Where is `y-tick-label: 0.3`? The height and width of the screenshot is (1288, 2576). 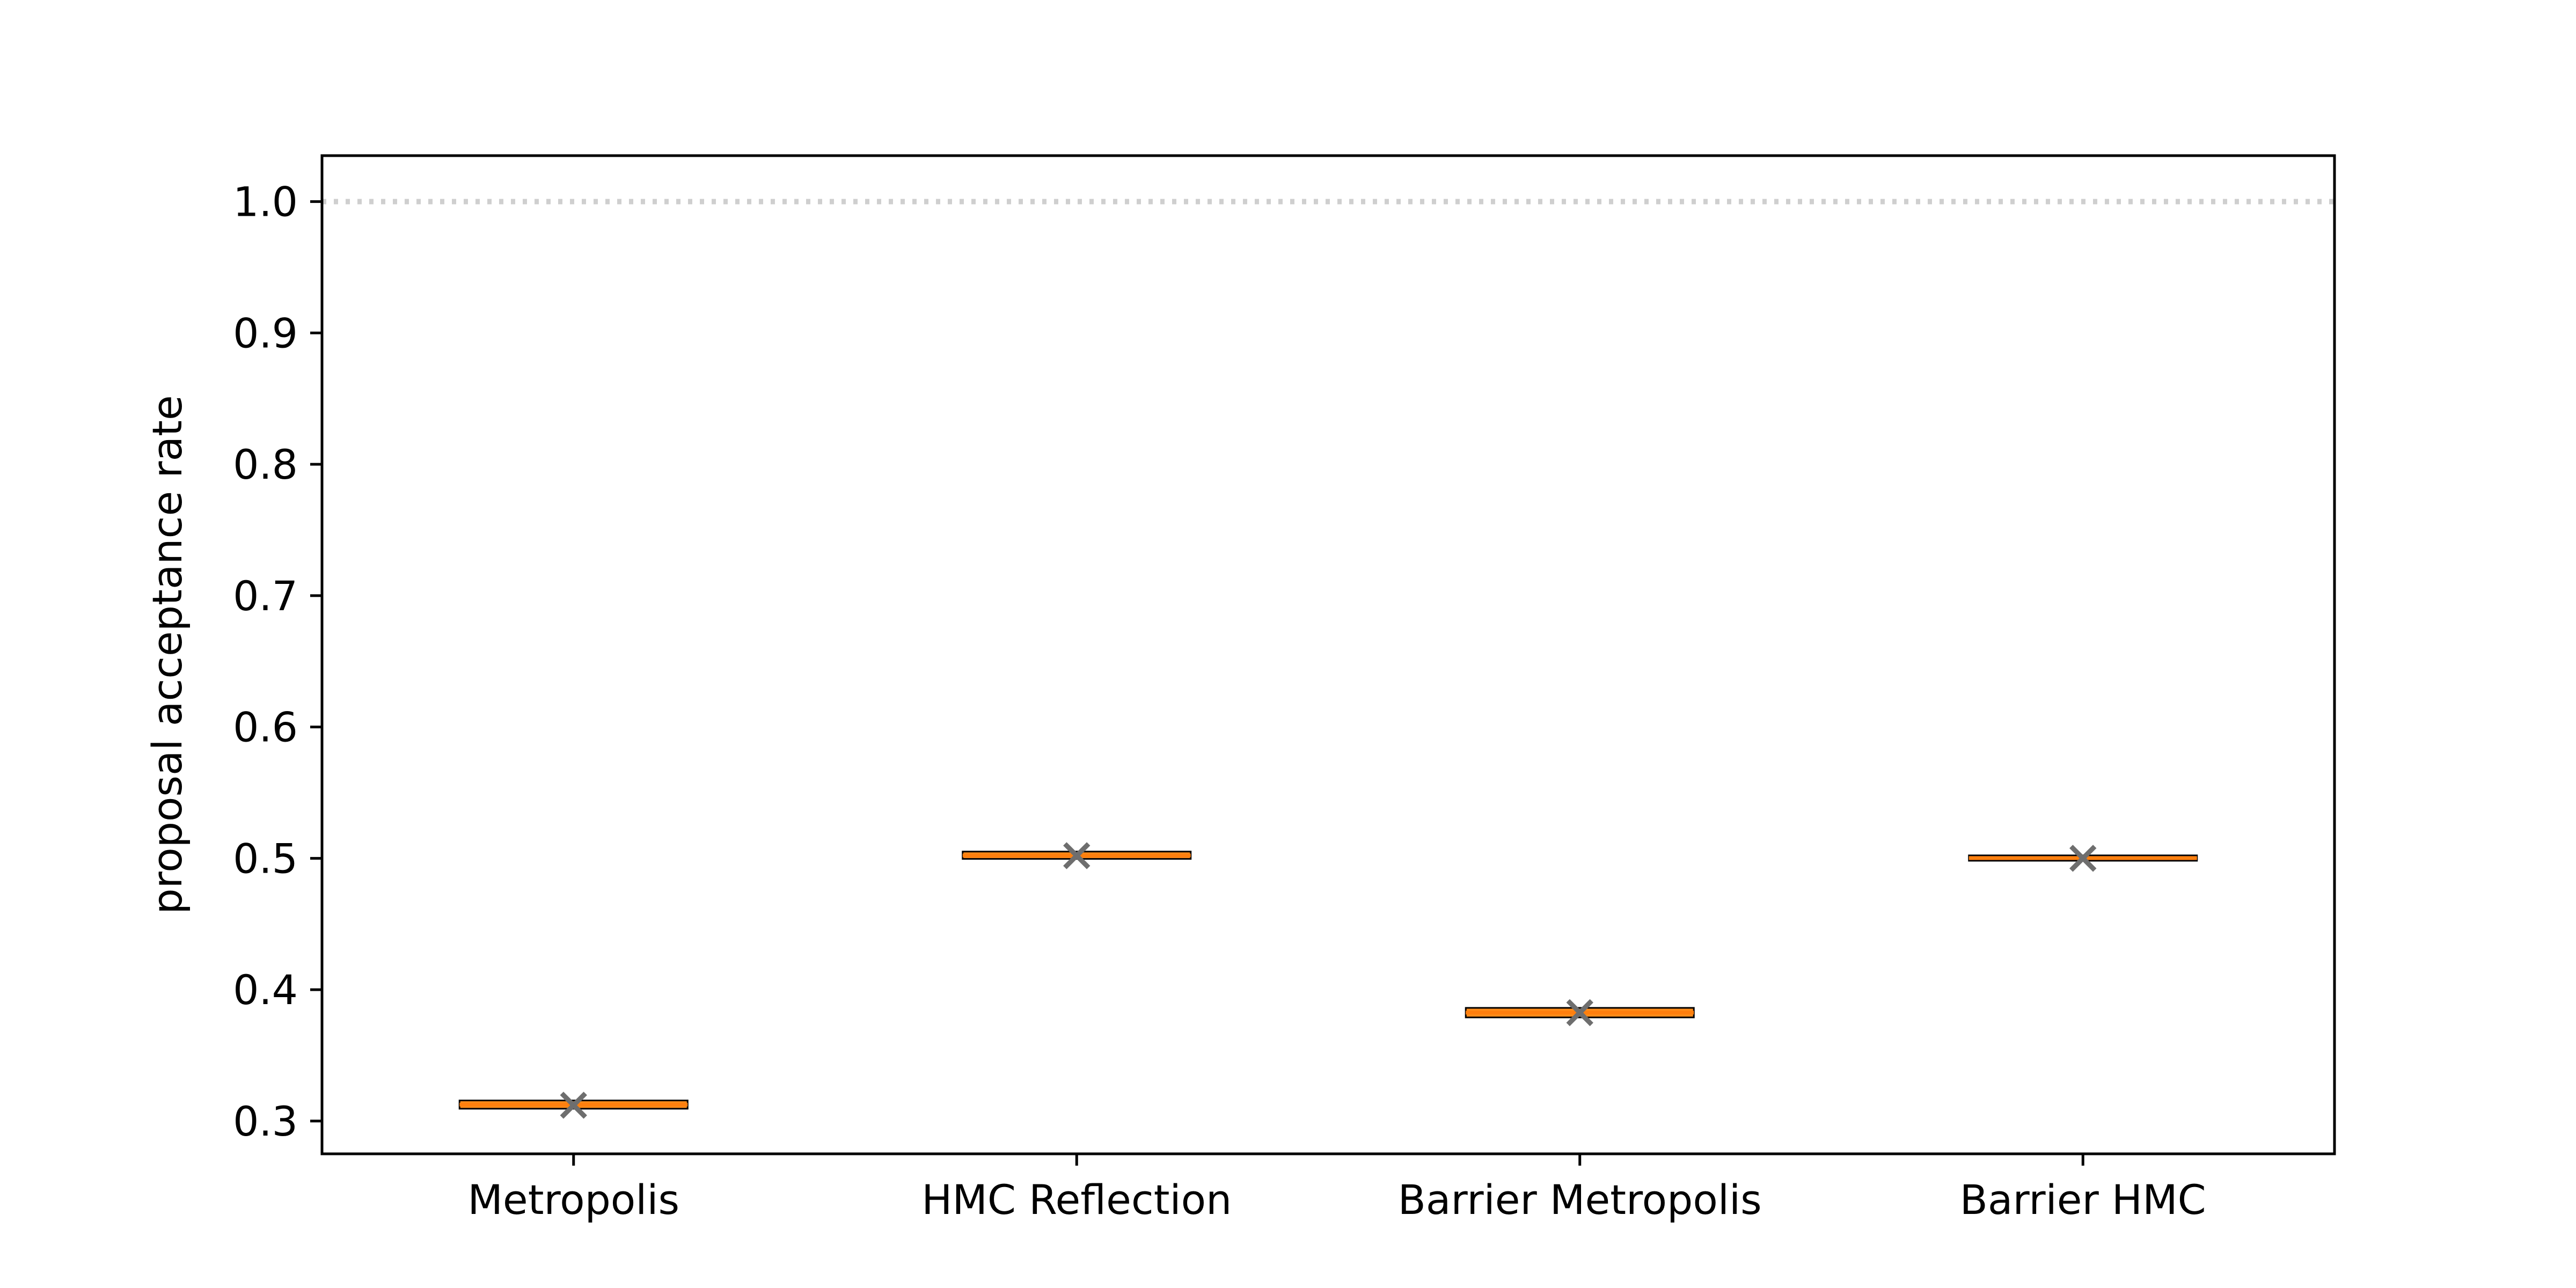
y-tick-label: 0.3 is located at coordinates (265, 1121).